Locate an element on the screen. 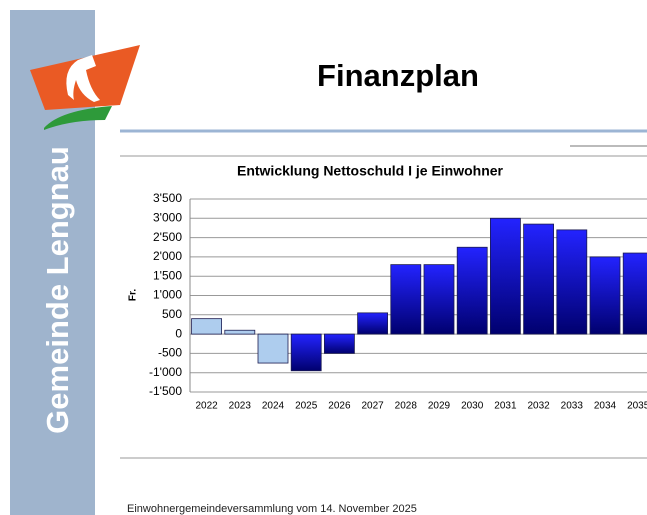  sidebar-text: Gemeinde Lengnau is located at coordinates (57, 290).